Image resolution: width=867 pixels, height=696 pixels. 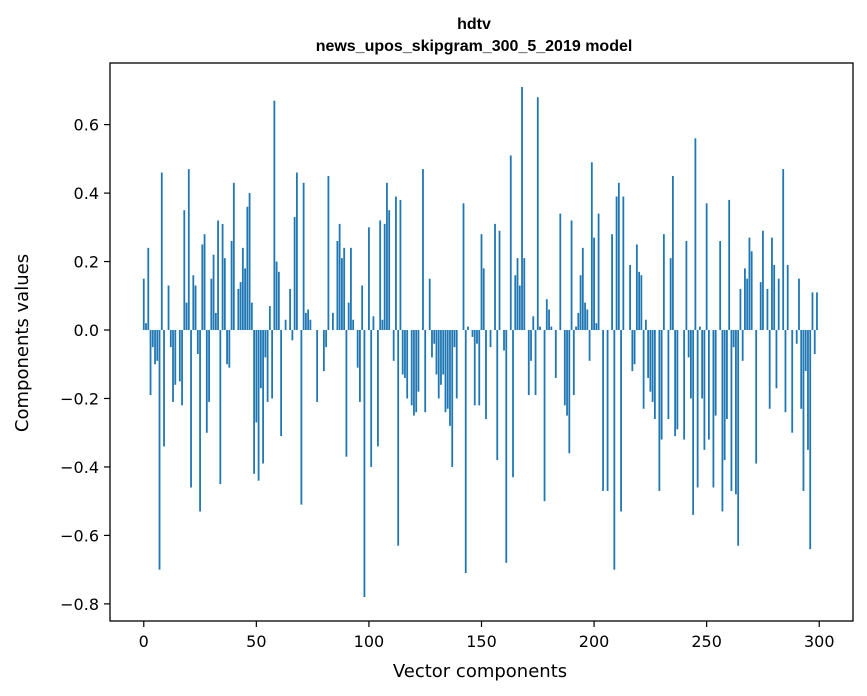 What do you see at coordinates (256, 641) in the screenshot?
I see `x-tick-label: 50` at bounding box center [256, 641].